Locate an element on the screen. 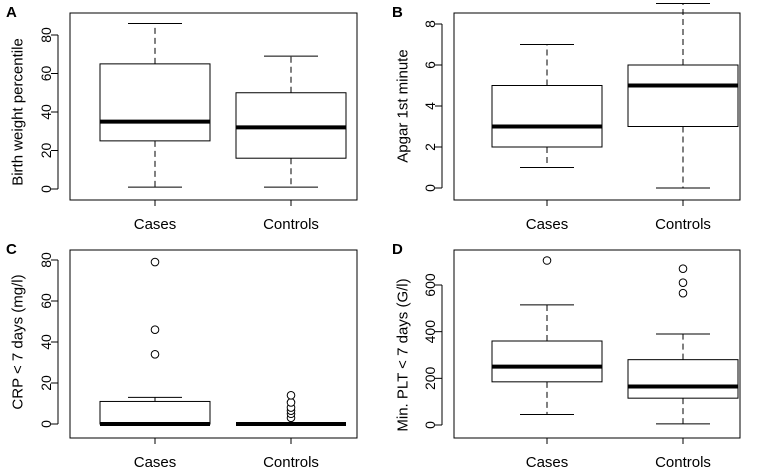 This screenshot has width=765, height=468. panel-B-letter: B is located at coordinates (397, 12).